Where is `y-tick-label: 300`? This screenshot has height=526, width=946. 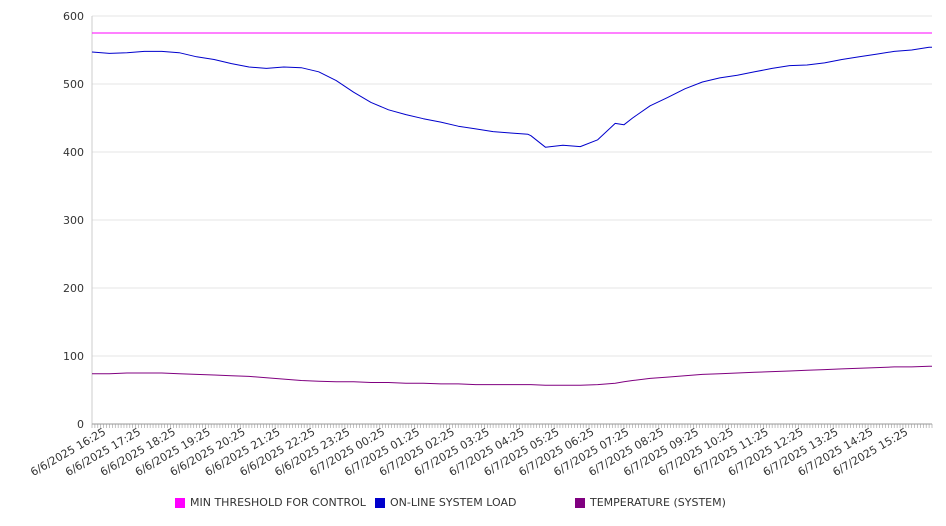 y-tick-label: 300 is located at coordinates (73, 220).